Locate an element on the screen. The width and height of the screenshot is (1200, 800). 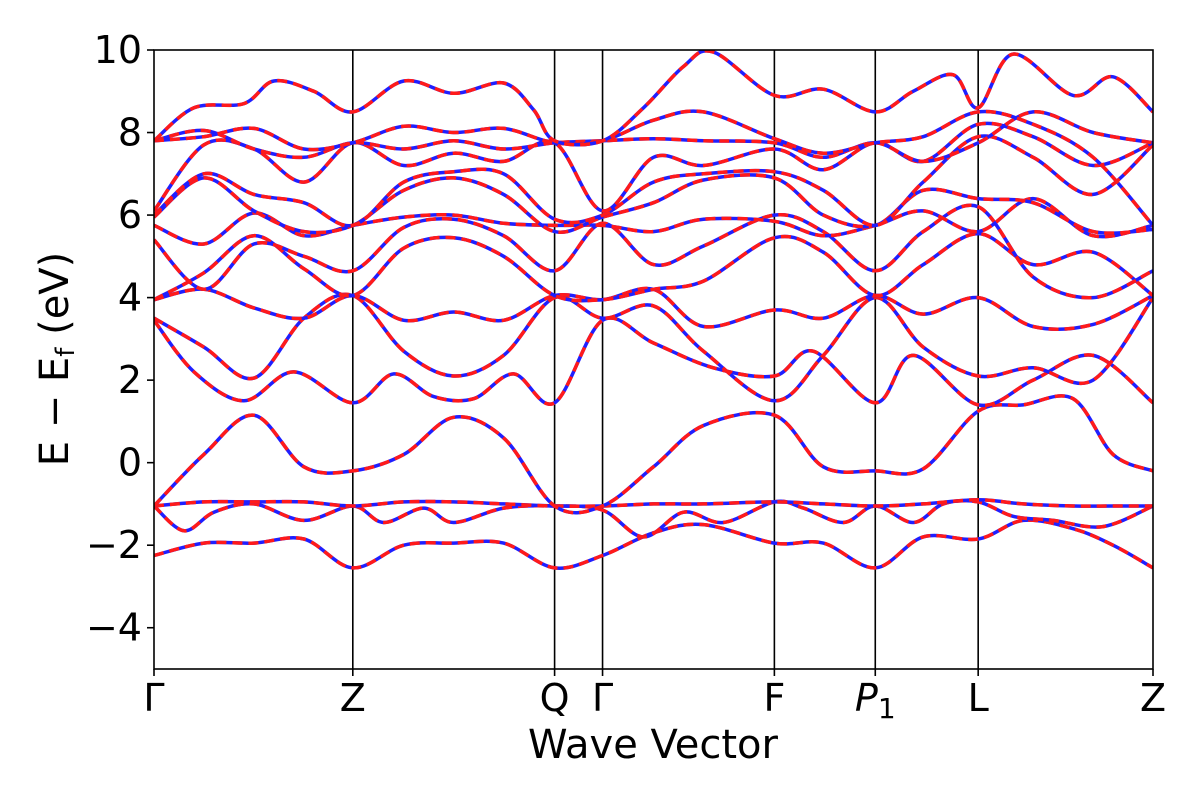
y-axis-label: E − Ef (eV) is located at coordinates (56, 359).